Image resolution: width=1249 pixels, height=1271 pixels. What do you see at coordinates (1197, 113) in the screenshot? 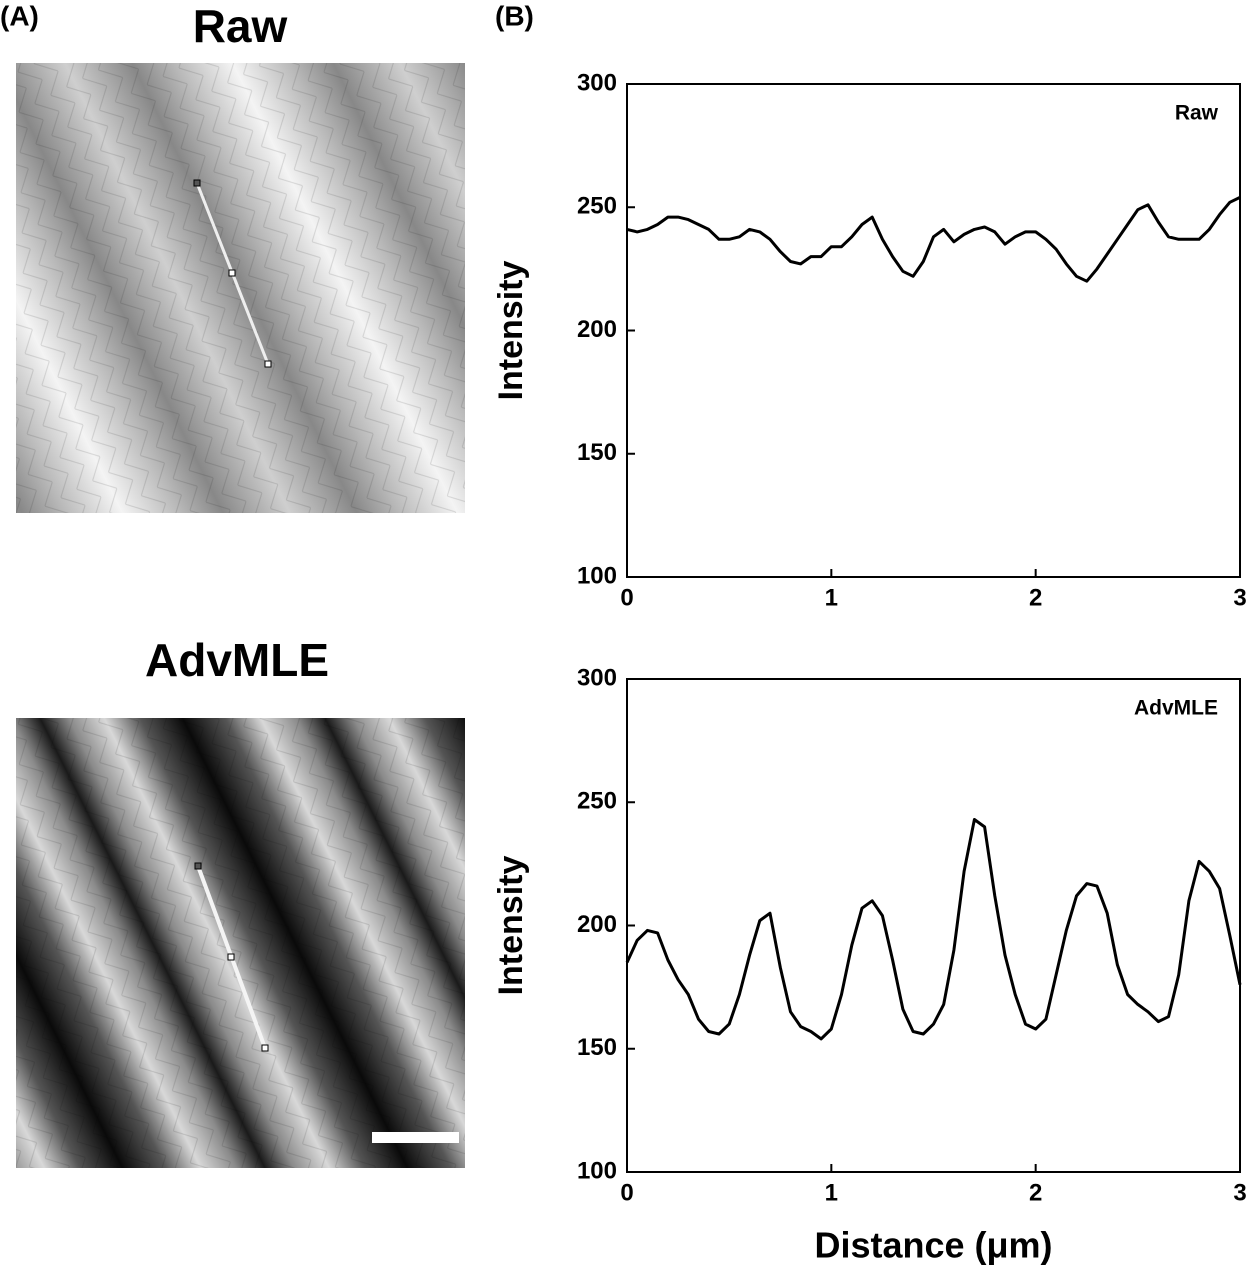
I see `legend-entry: Raw` at bounding box center [1197, 113].